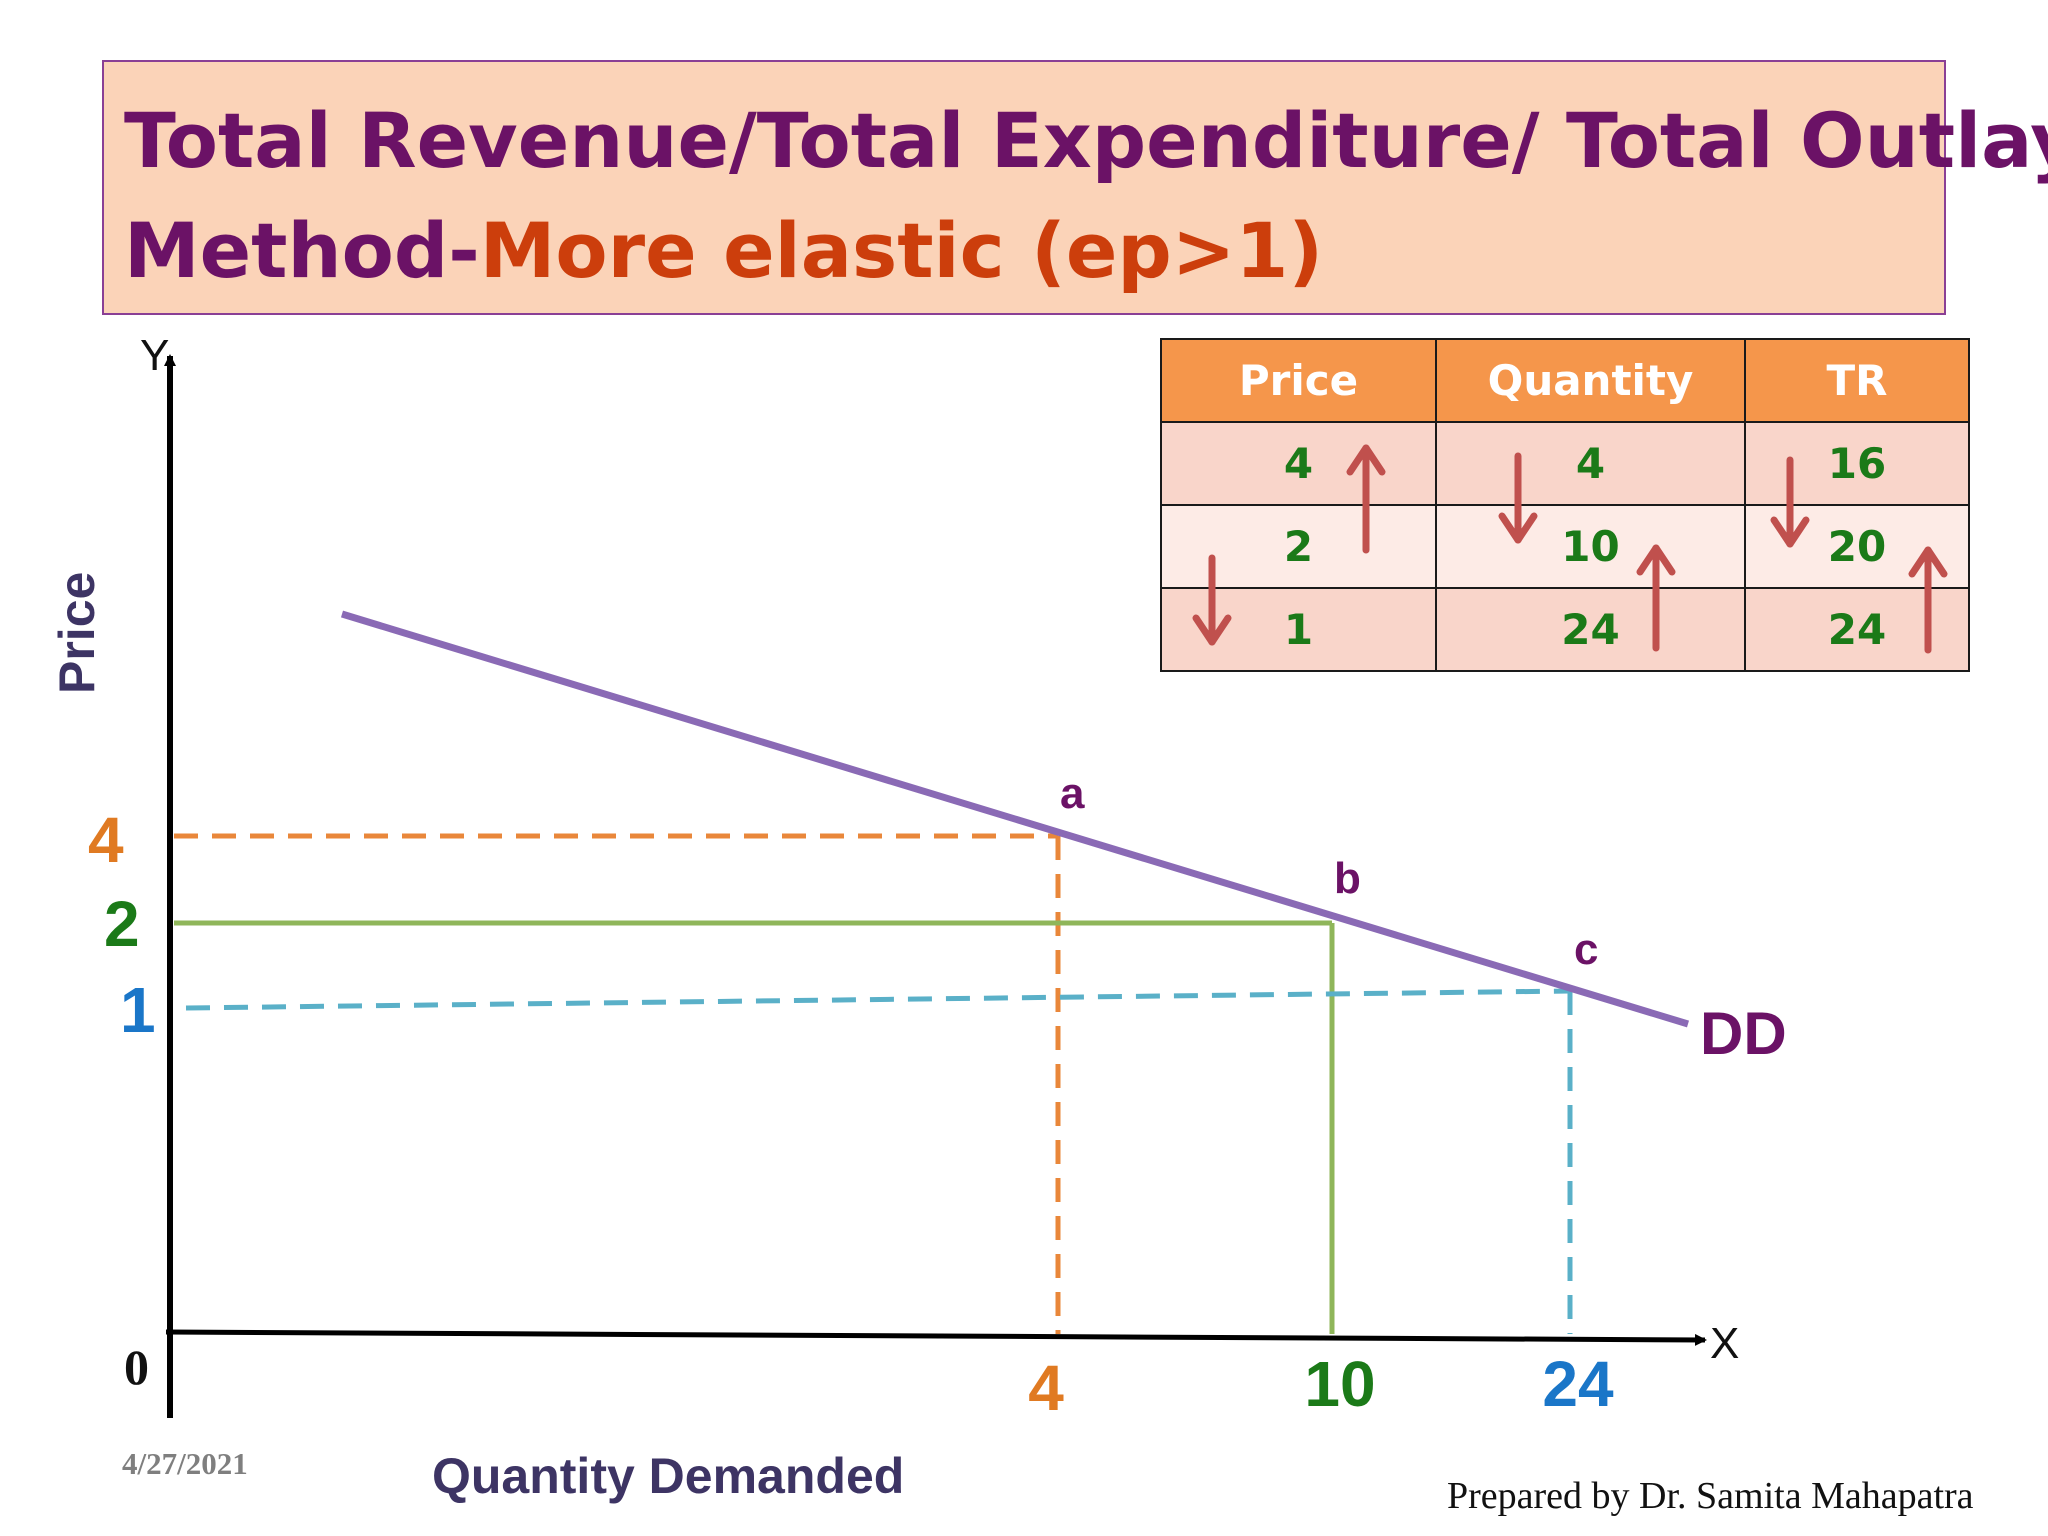 This screenshot has height=1536, width=2048. I want to click on table-row: 4 4 16, so click(1565, 463).